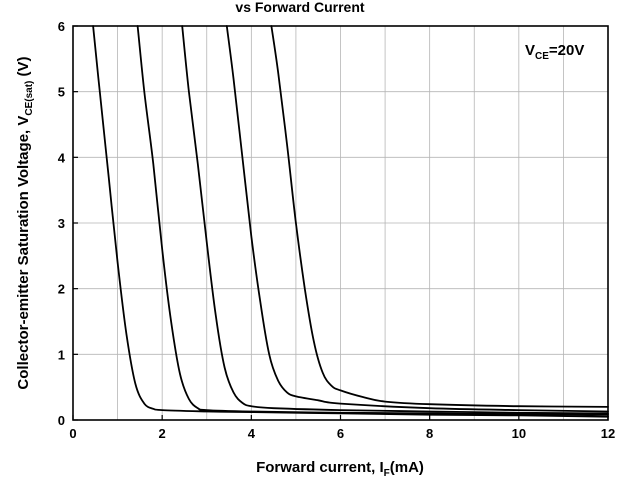  I want to click on x-tick-label: 8, so click(429, 433).